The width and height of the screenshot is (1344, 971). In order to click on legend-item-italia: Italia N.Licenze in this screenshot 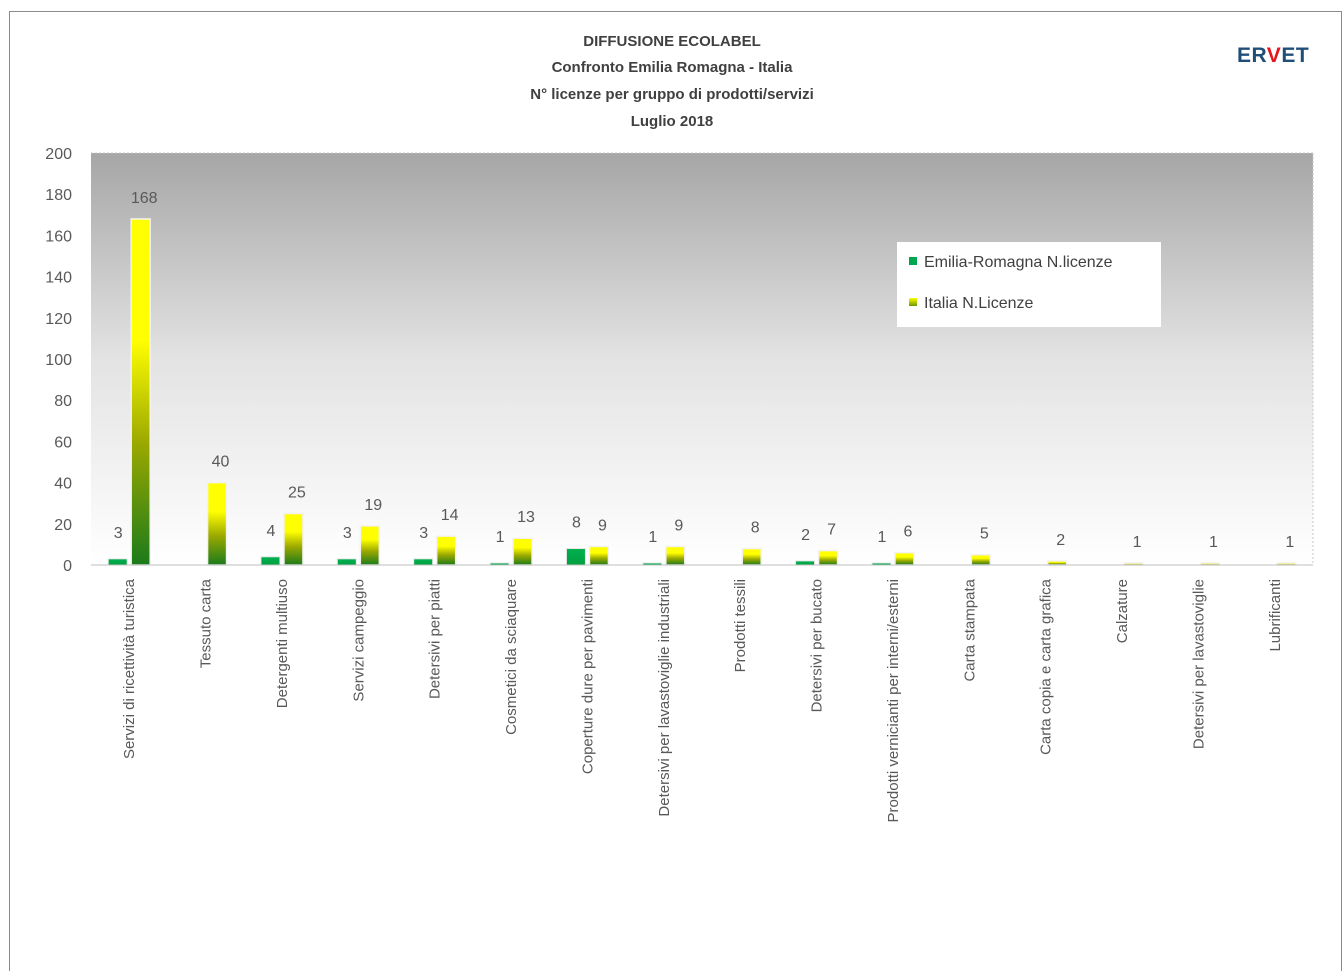, I will do `click(971, 304)`.